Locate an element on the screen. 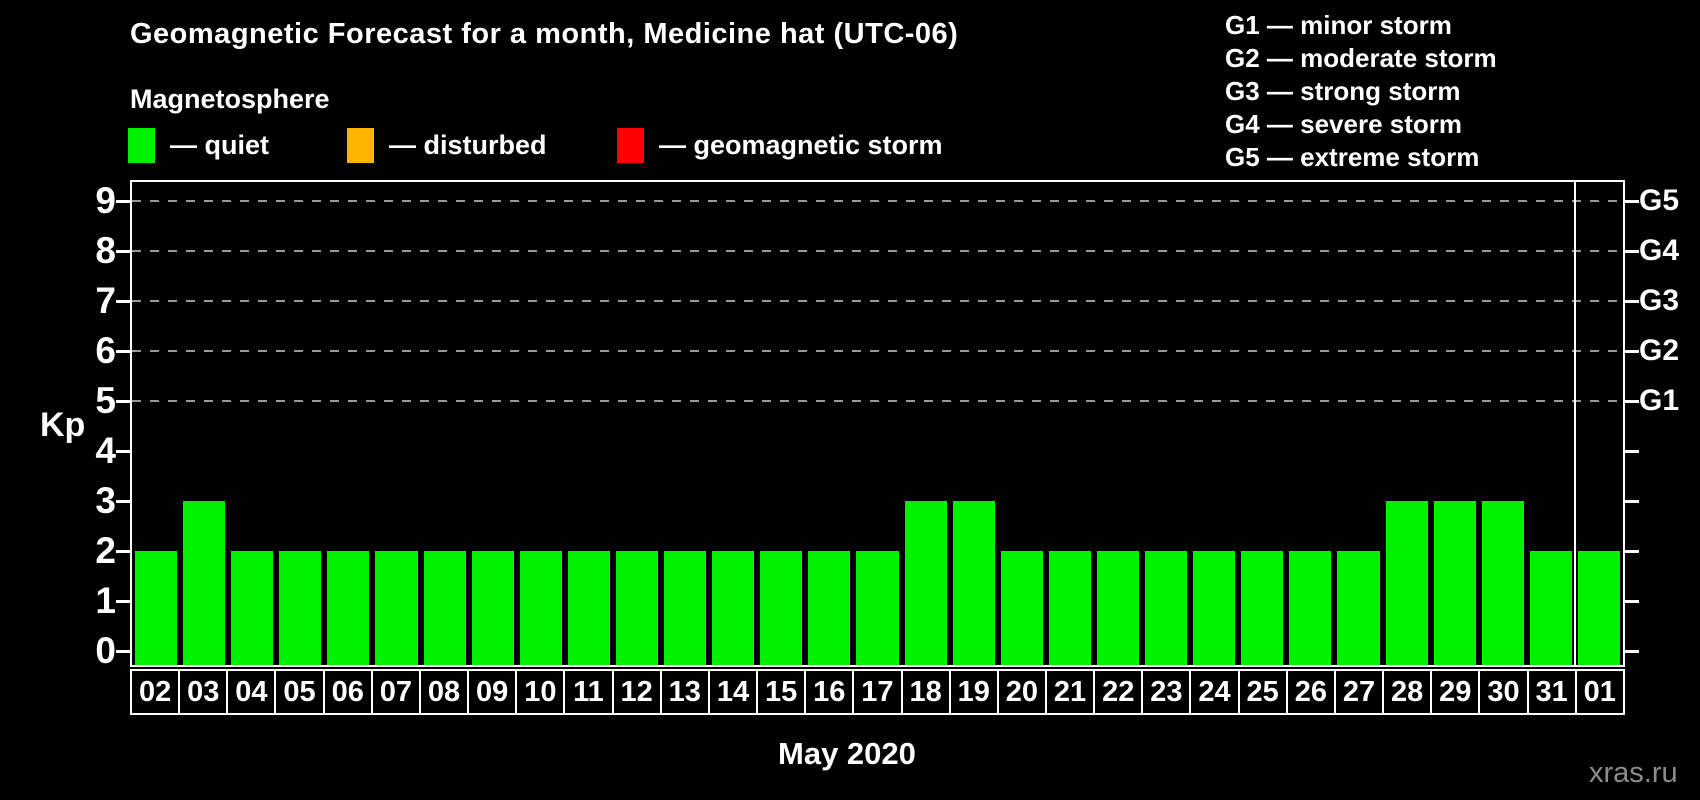  legend-swatch-quiet is located at coordinates (141, 145).